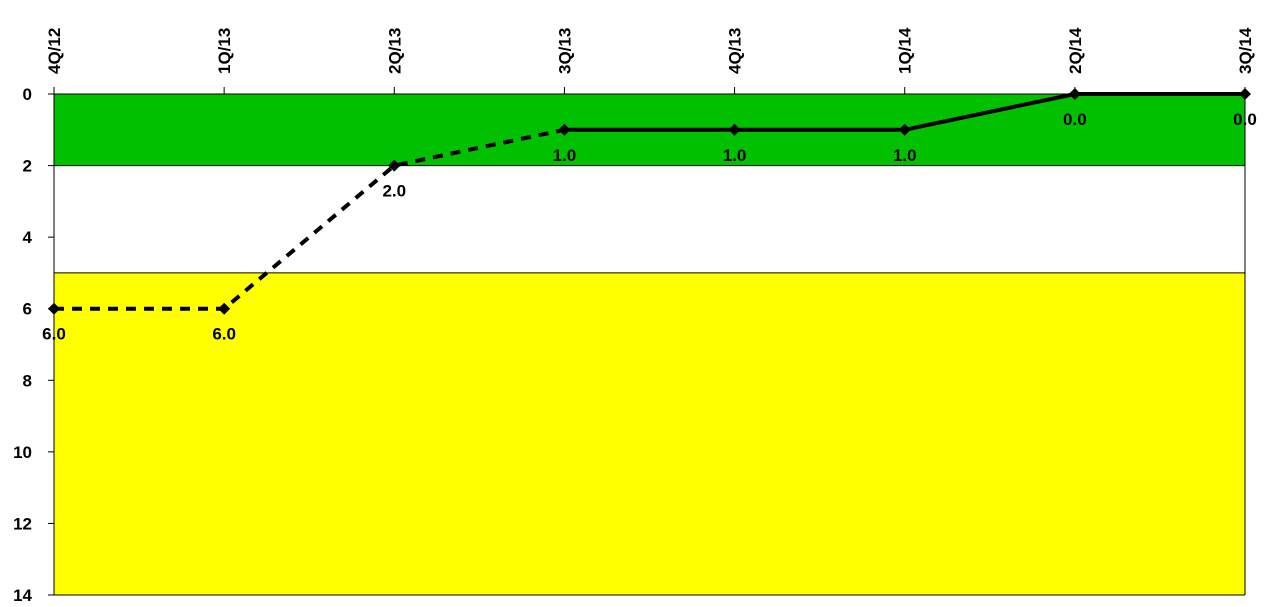 The height and width of the screenshot is (607, 1266). I want to click on y-tick-label: 4, so click(28, 237).